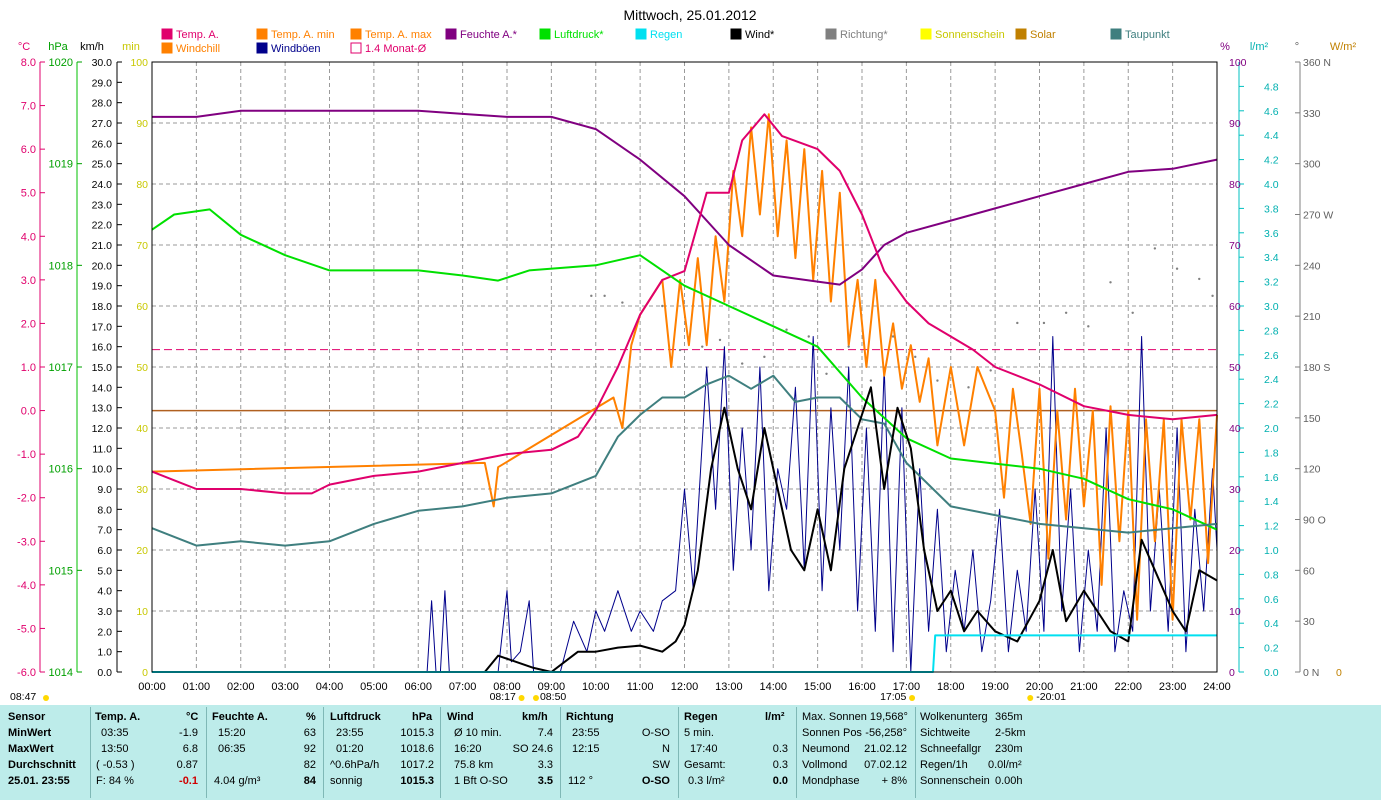  Describe the element at coordinates (729, 687) in the screenshot. I see `x-tick-label-13: 13:00` at that location.